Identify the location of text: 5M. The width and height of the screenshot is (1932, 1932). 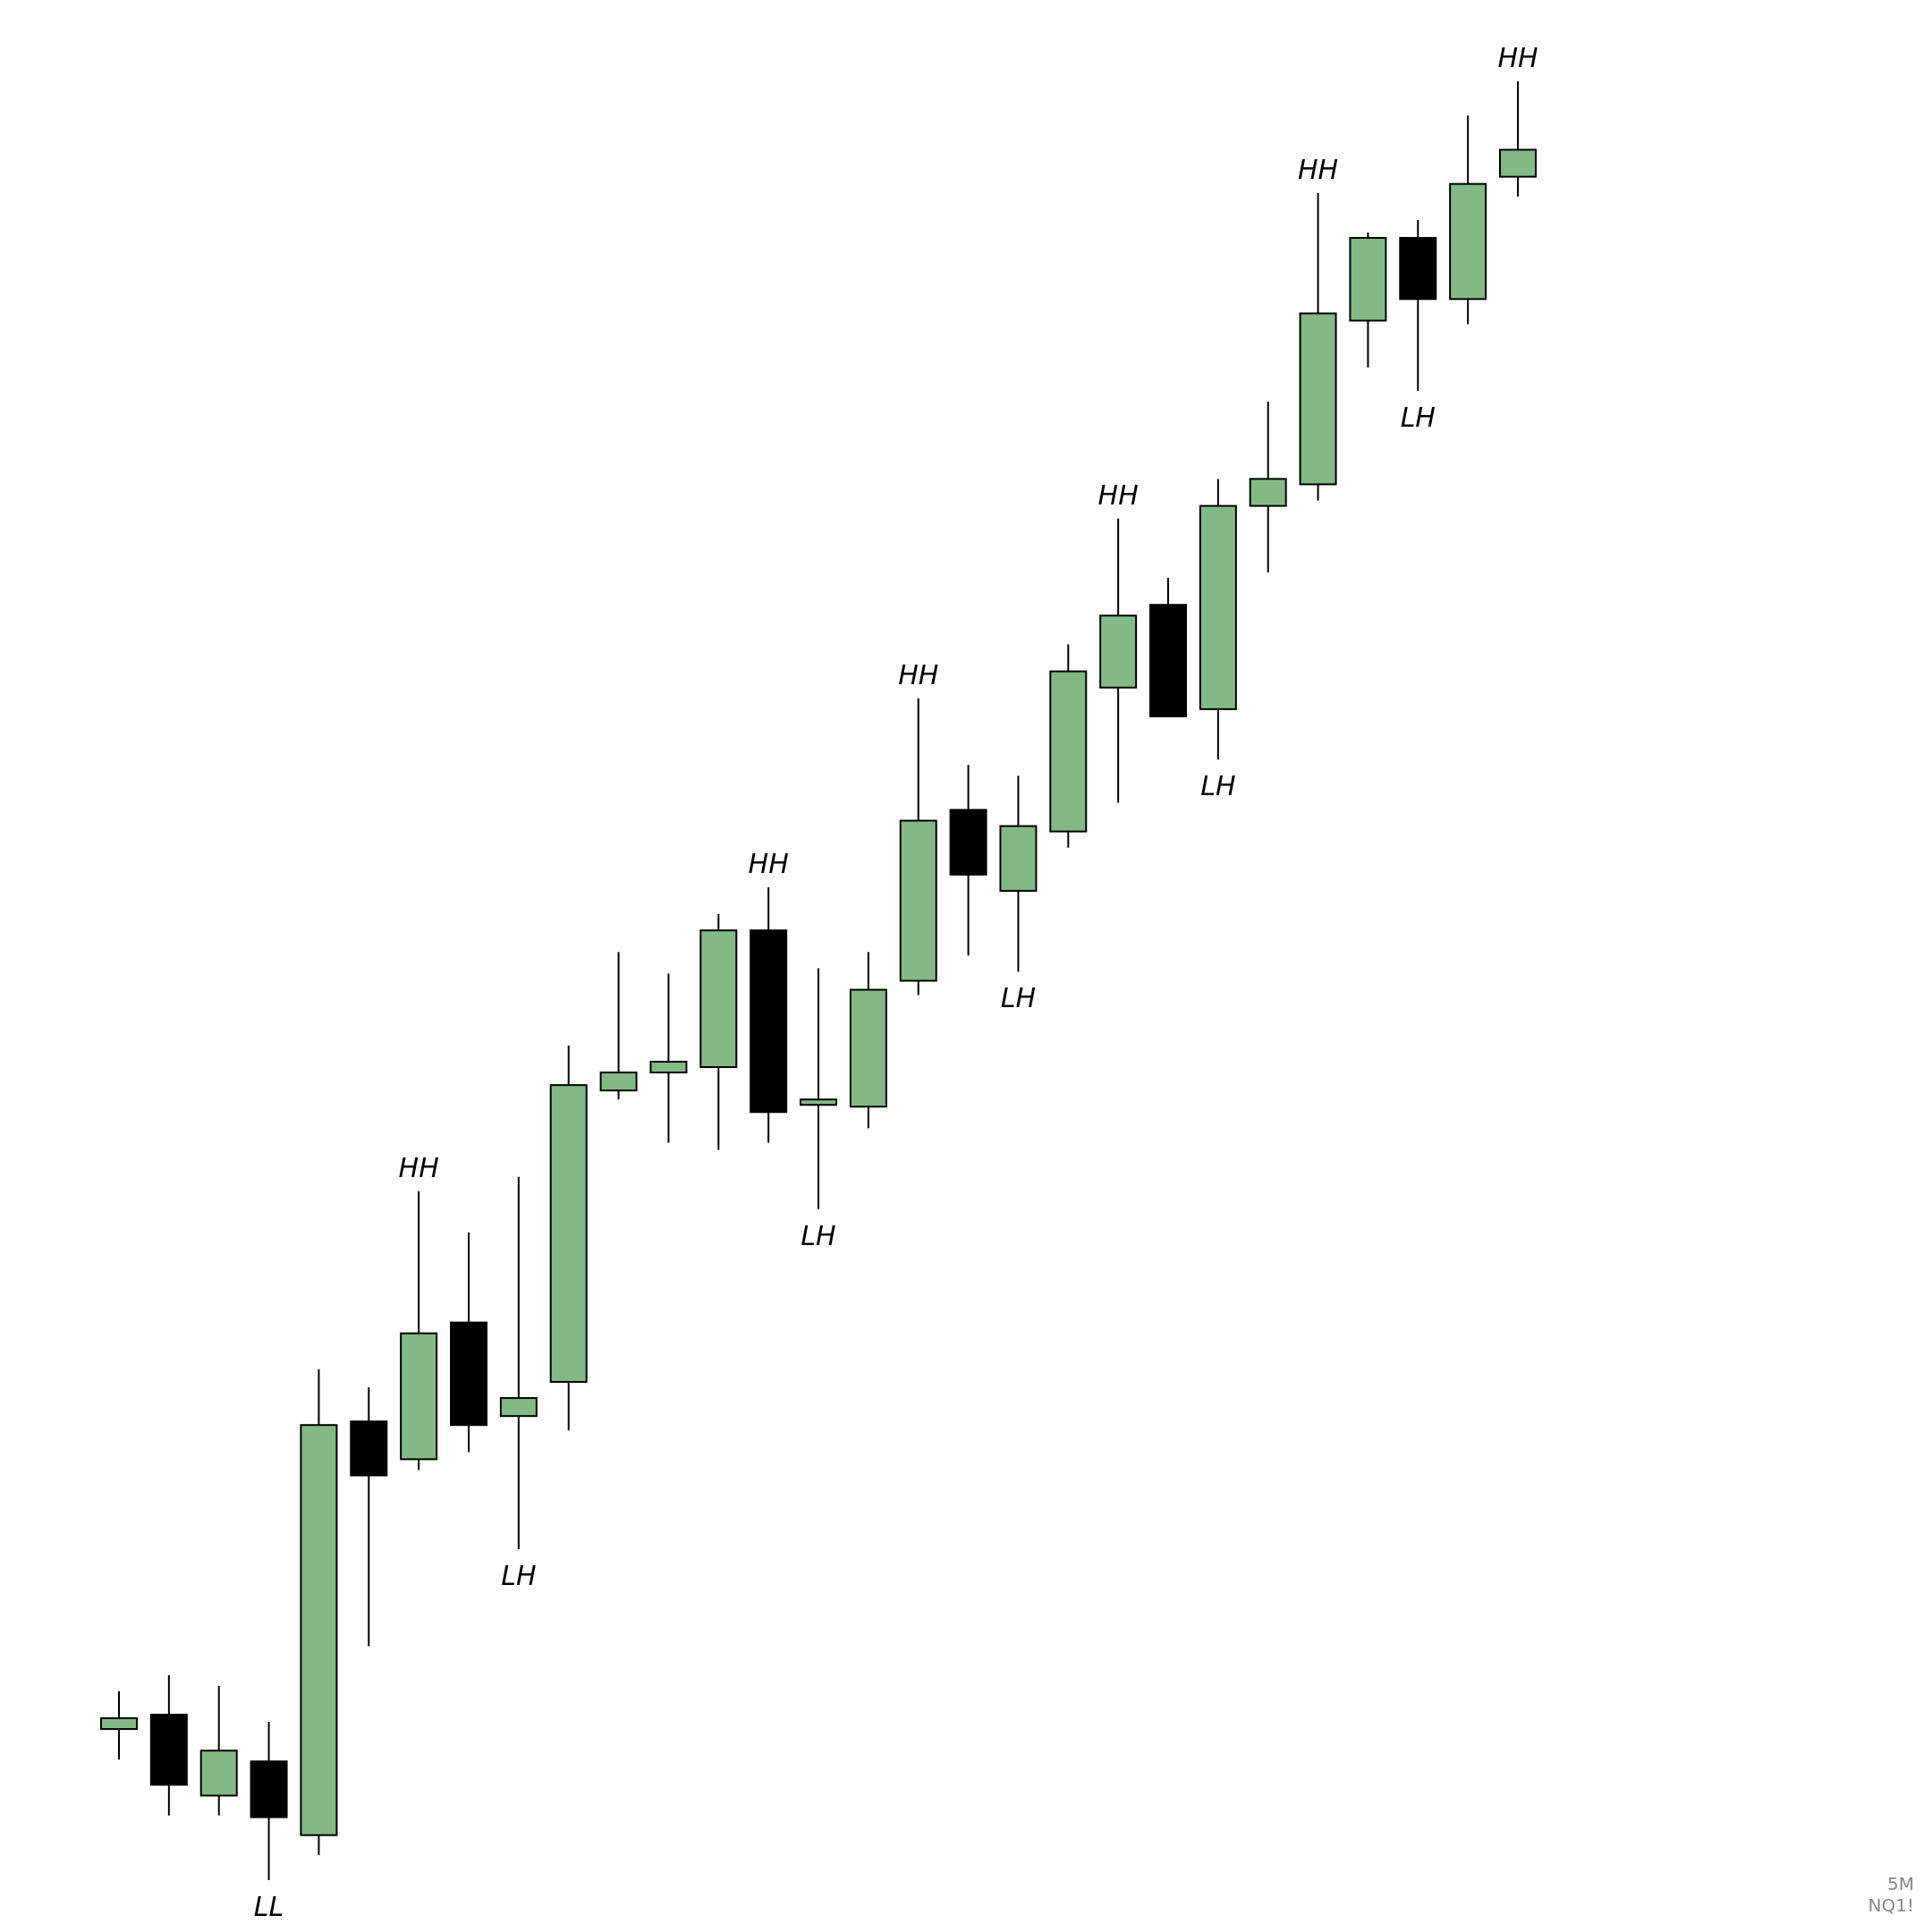
(1900, 1883).